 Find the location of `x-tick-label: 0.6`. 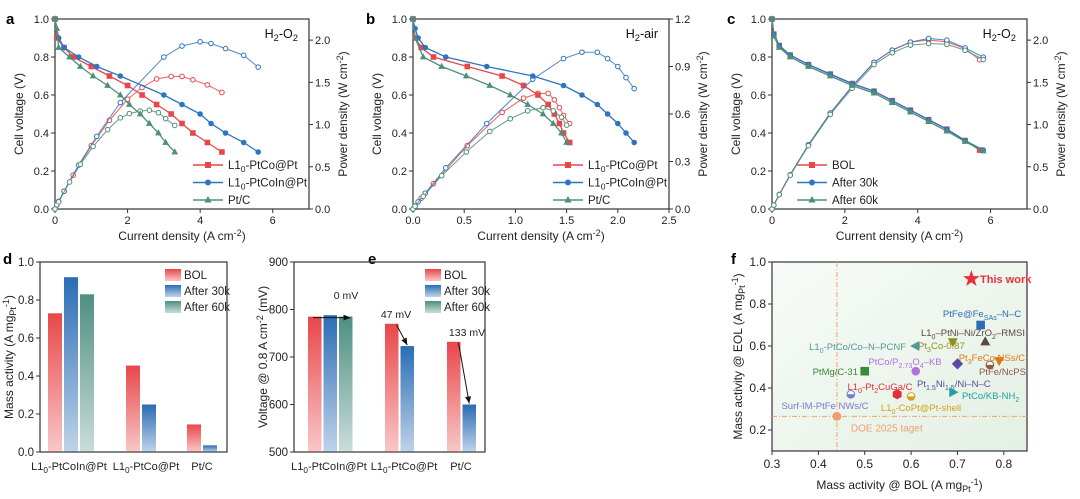

x-tick-label: 0.6 is located at coordinates (911, 464).